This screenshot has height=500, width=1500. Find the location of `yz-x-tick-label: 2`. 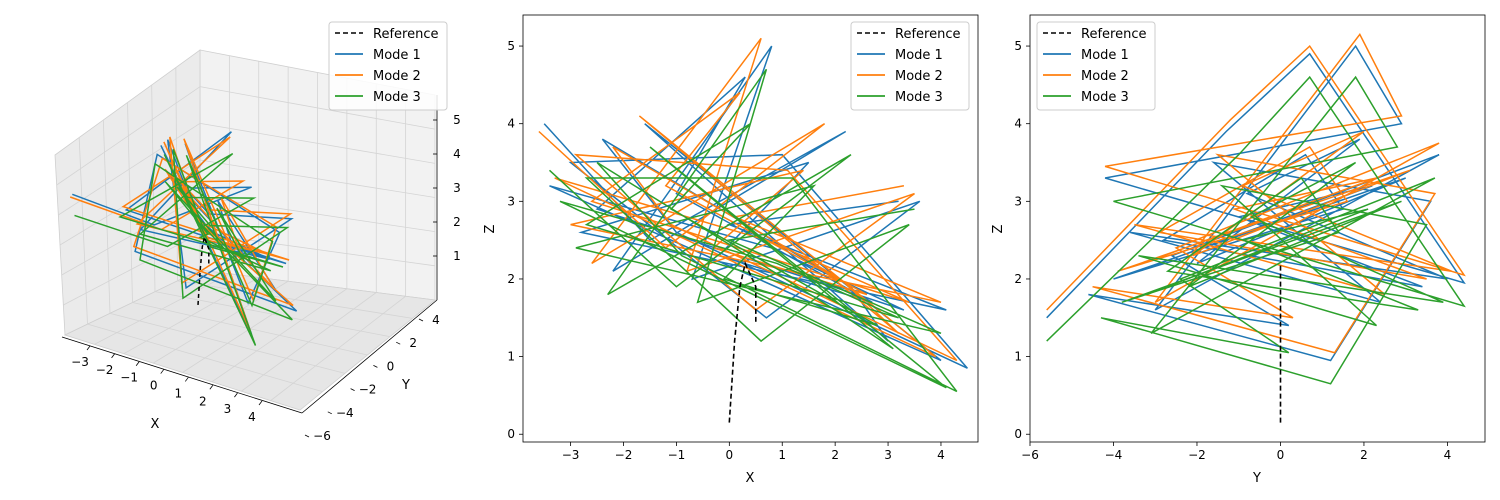

yz-x-tick-label: 2 is located at coordinates (1364, 455).